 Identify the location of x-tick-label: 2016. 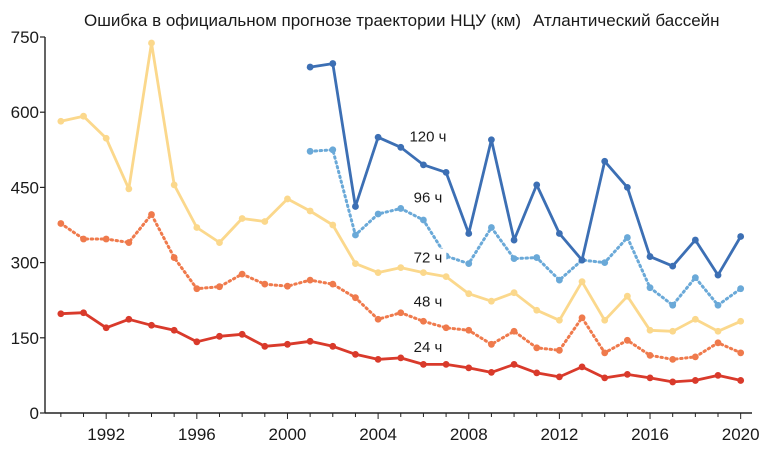
(650, 434).